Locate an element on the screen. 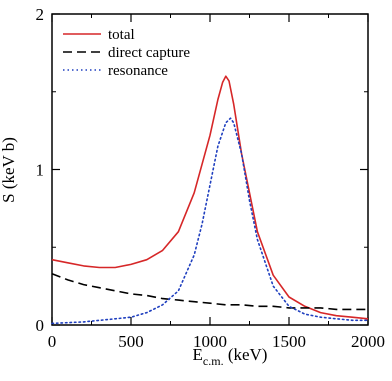 The height and width of the screenshot is (381, 392). legend-label-direct-capture: direct capture is located at coordinates (149, 53).